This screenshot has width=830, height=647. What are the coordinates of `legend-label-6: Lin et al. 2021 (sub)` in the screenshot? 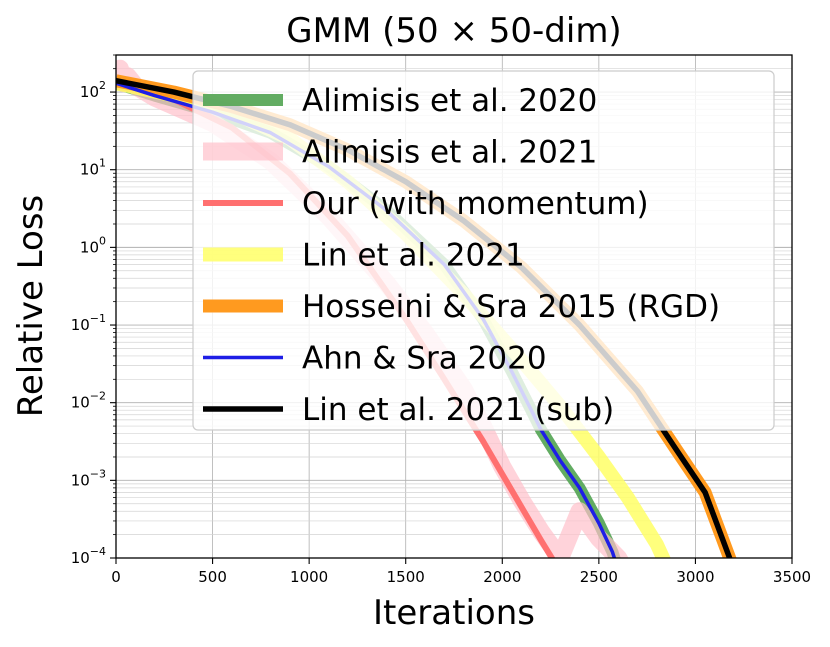 It's located at (458, 410).